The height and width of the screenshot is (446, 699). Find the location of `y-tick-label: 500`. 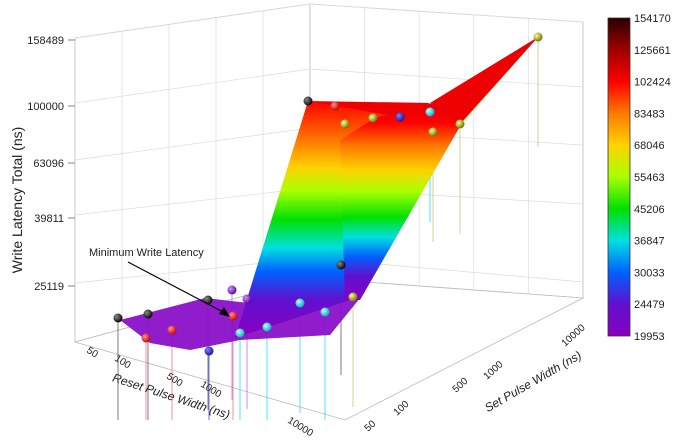

y-tick-label: 500 is located at coordinates (461, 386).